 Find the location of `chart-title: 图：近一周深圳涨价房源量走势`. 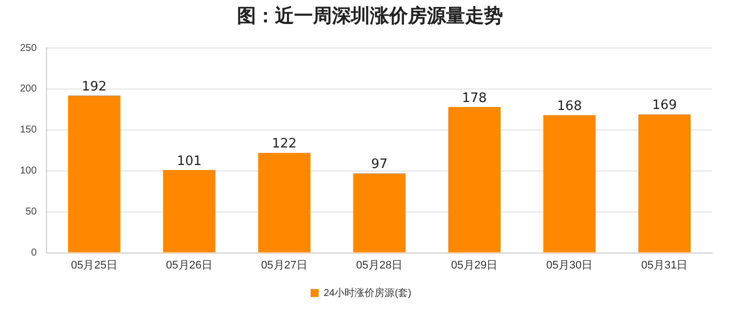

chart-title: 图：近一周深圳涨价房源量走势 is located at coordinates (370, 16).